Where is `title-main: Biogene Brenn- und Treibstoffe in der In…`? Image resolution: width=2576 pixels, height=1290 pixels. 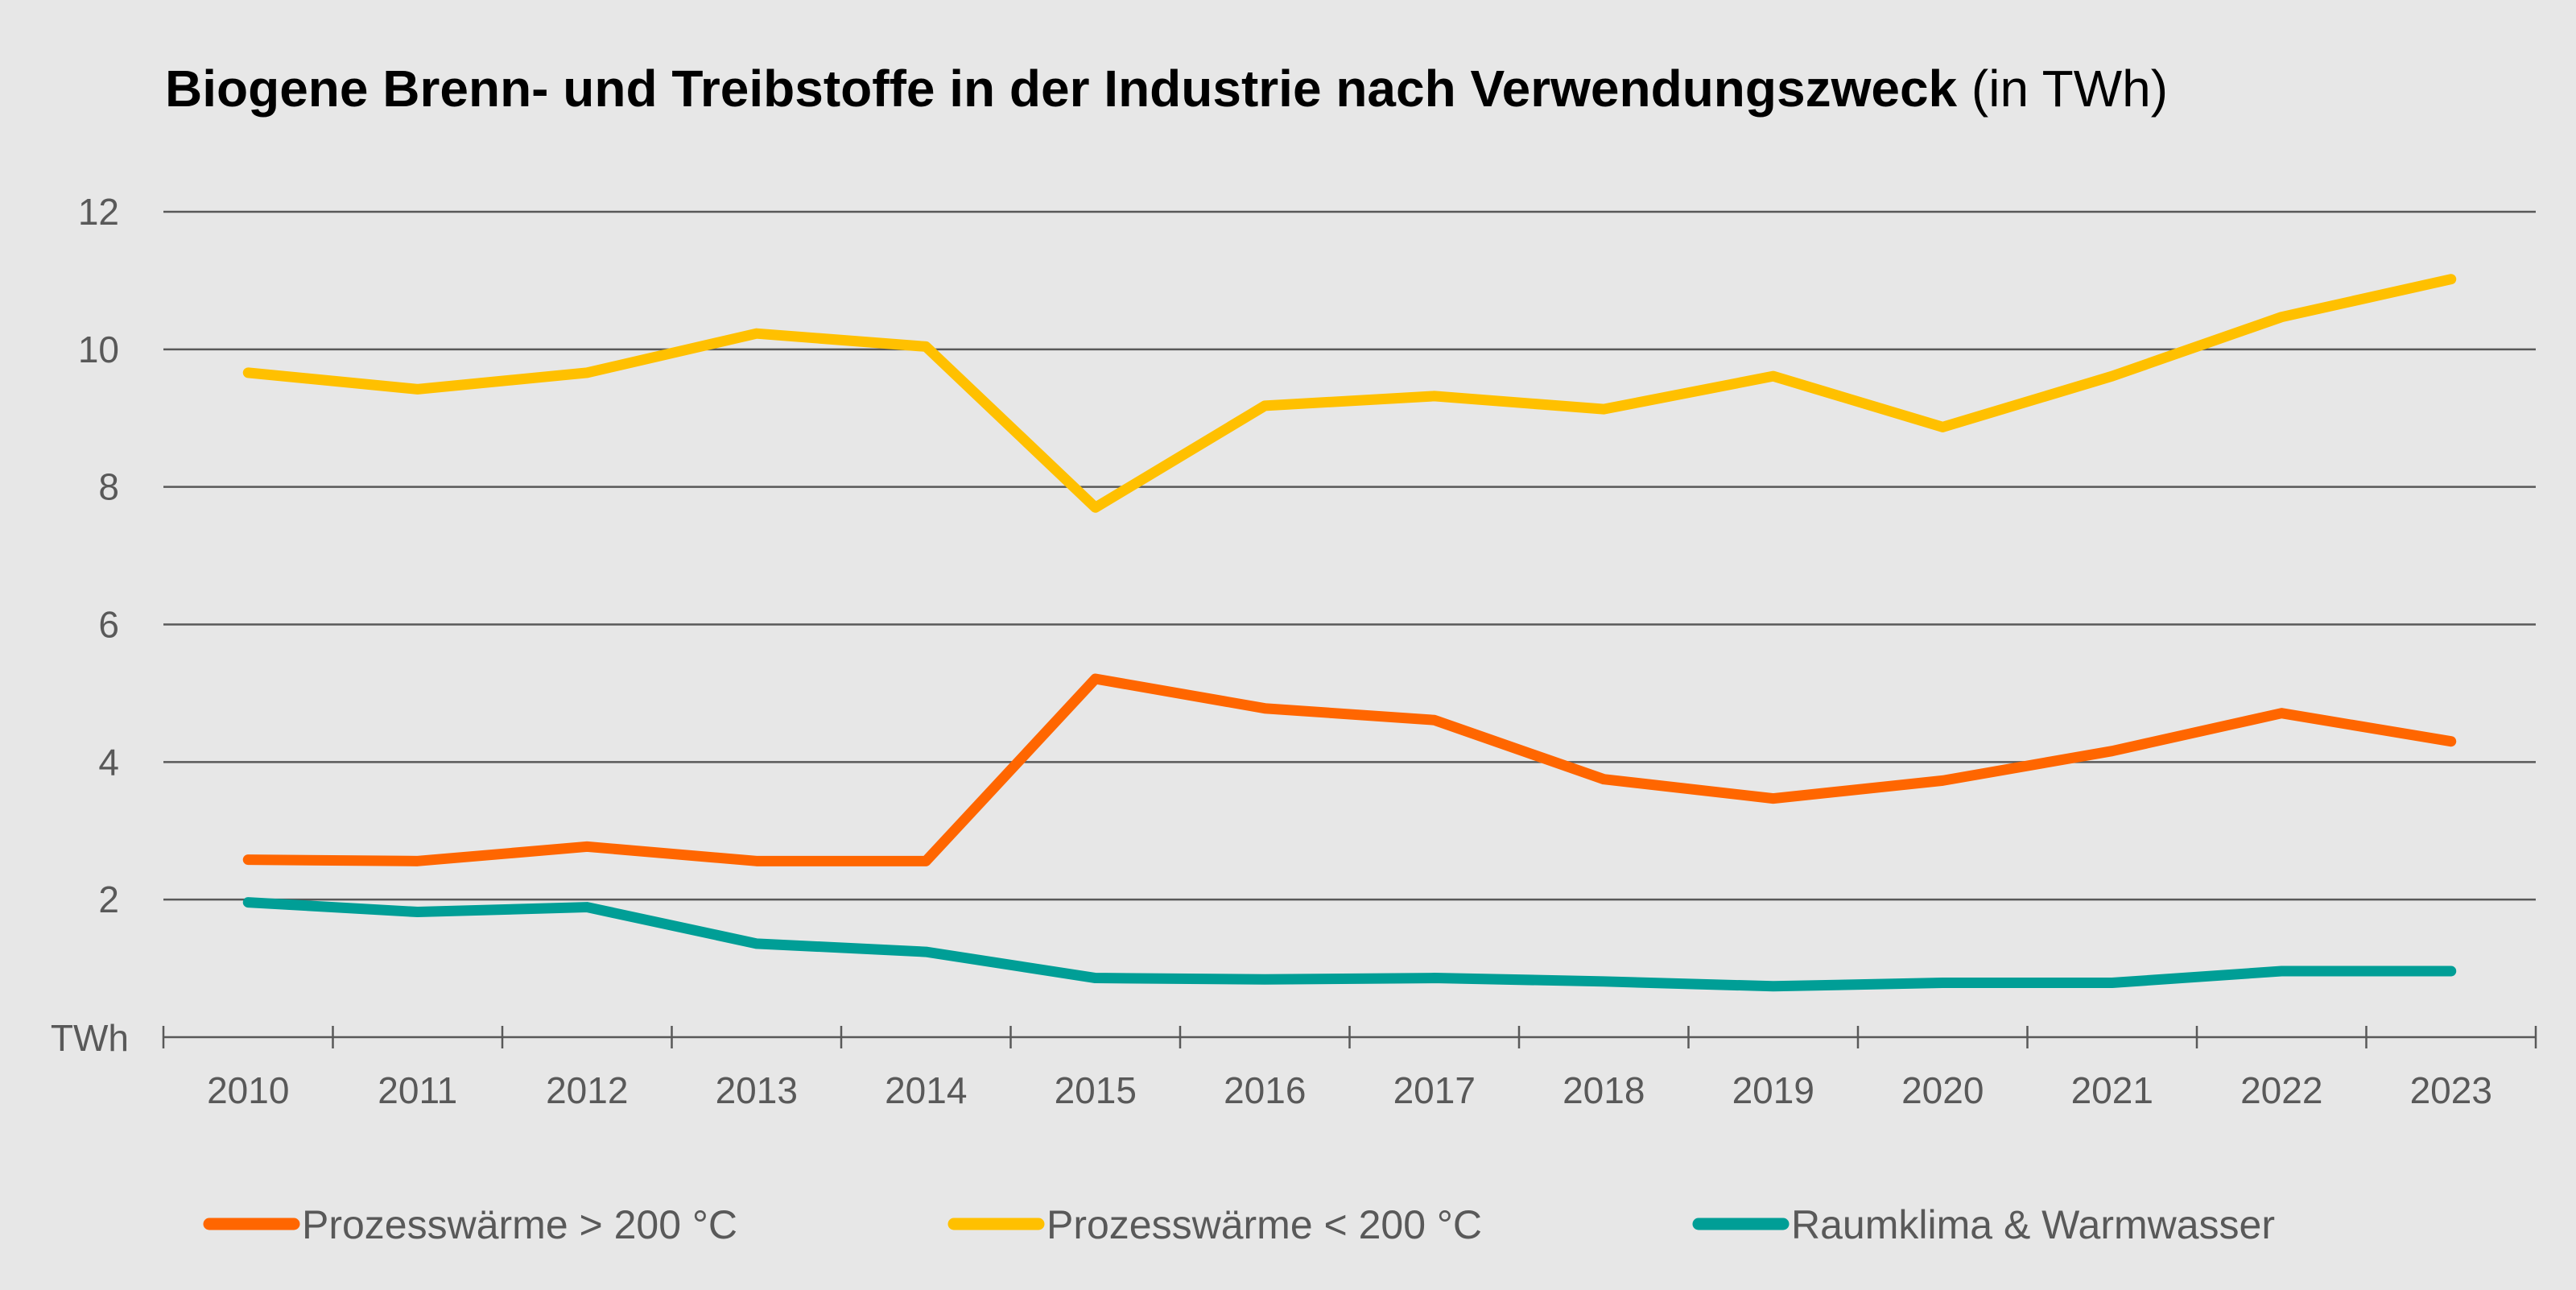 title-main: Biogene Brenn- und Treibstoffe in der In… is located at coordinates (1061, 89).